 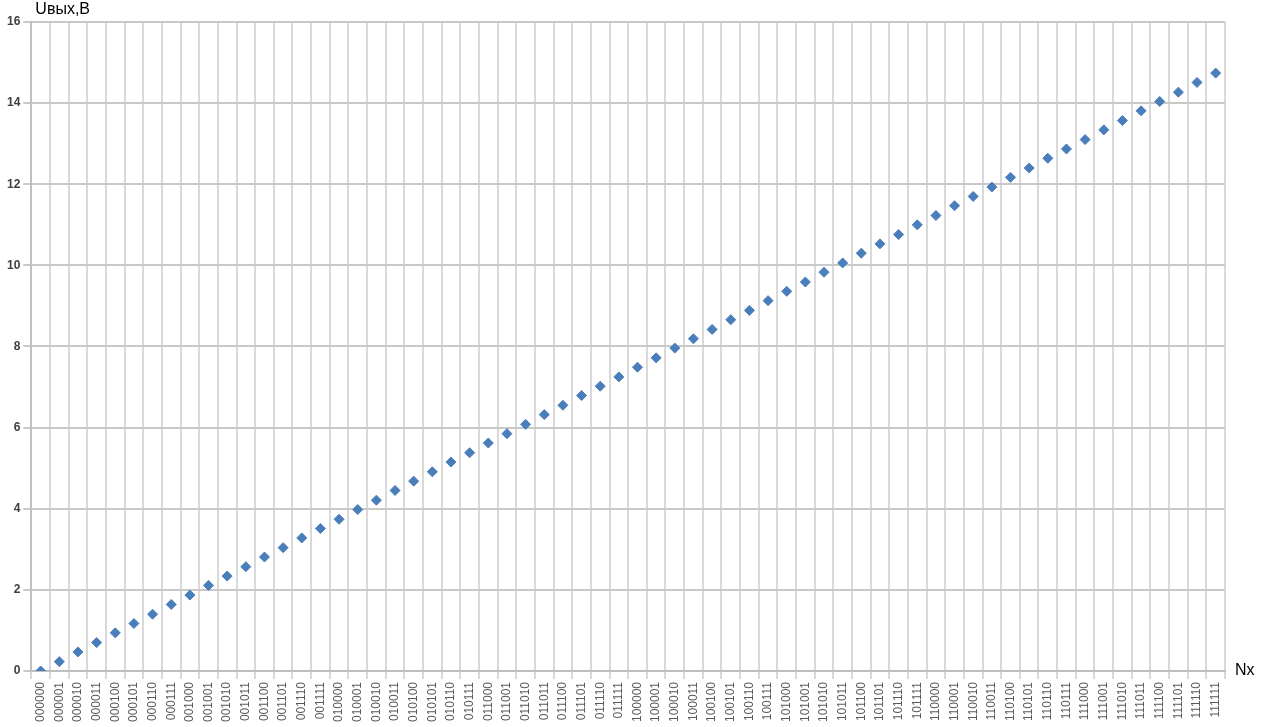 What do you see at coordinates (897, 701) in the screenshot?
I see `x-tick-label: 101110` at bounding box center [897, 701].